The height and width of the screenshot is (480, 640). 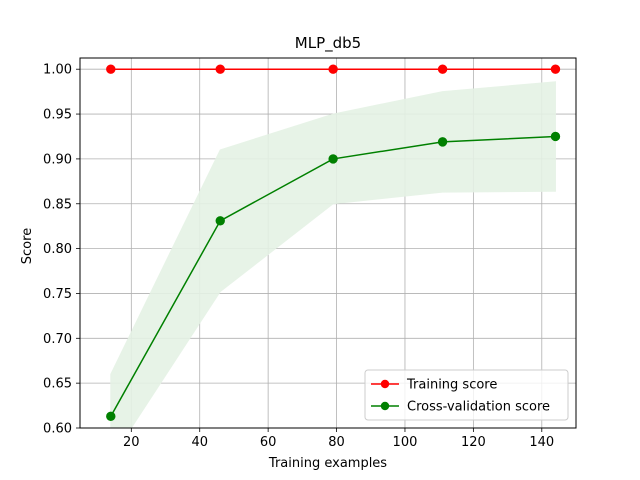 What do you see at coordinates (57, 294) in the screenshot?
I see `y-tick-label: 0.75` at bounding box center [57, 294].